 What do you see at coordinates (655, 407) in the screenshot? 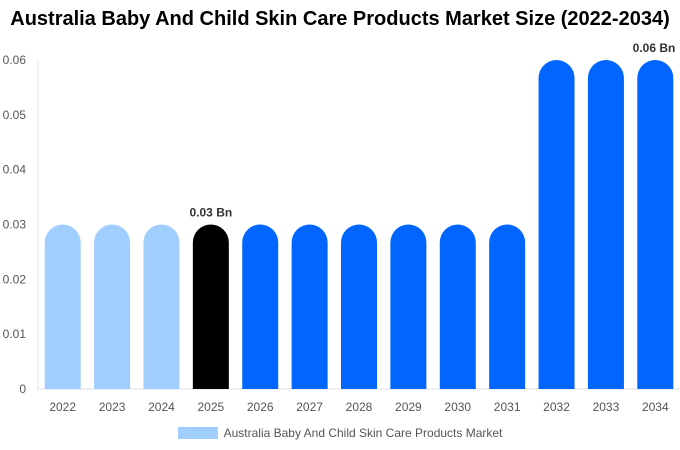
I see `x-tick-label: 2034` at bounding box center [655, 407].